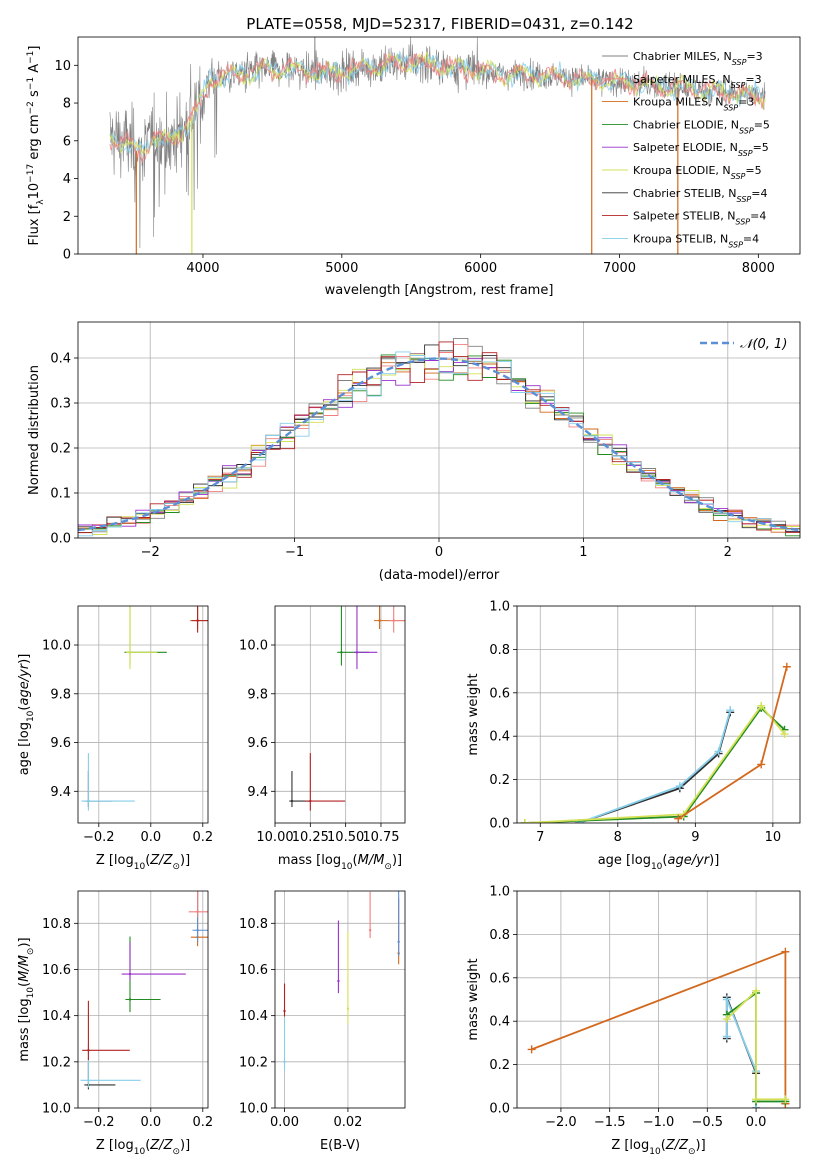 This screenshot has height=1170, width=819. What do you see at coordinates (439, 290) in the screenshot?
I see `x-axis-label: wavelength [Angstrom, rest frame]` at bounding box center [439, 290].